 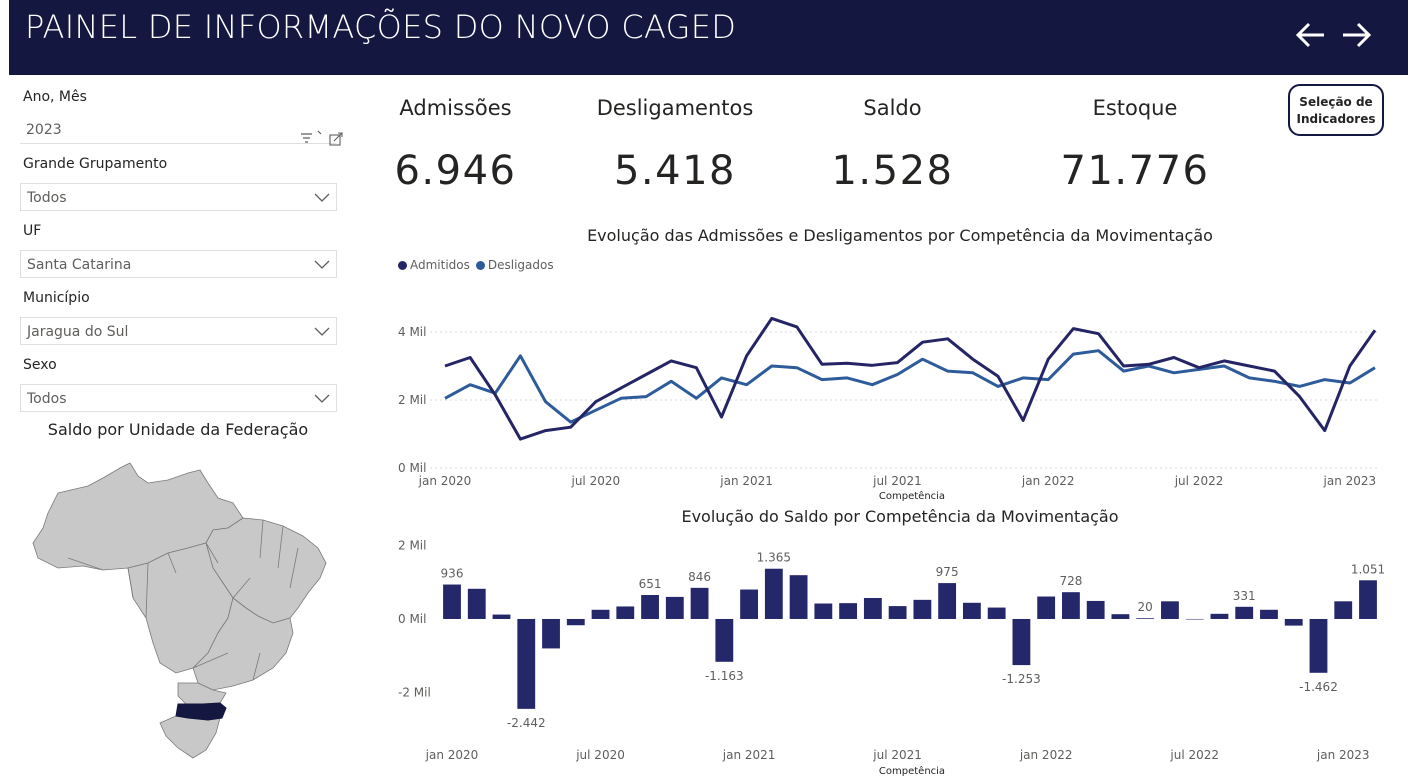 I want to click on kpi-label-saldo: Saldo, so click(x=892, y=108).